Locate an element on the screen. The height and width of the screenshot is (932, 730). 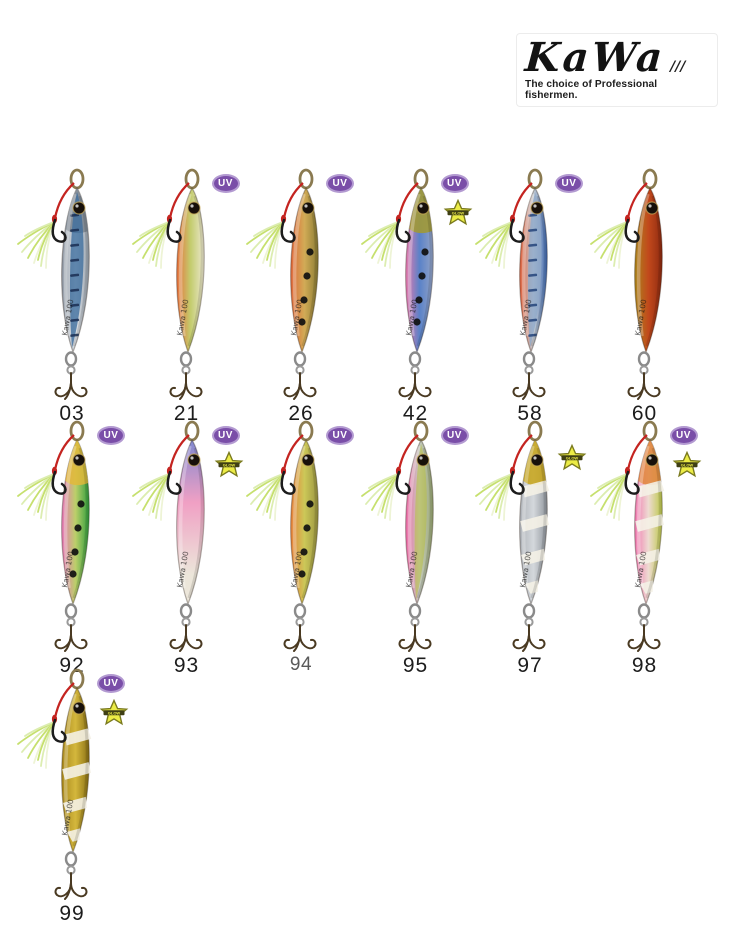
lure-item-99: Kawa 100 99 UV GLOW is located at coordinates (72, 797).